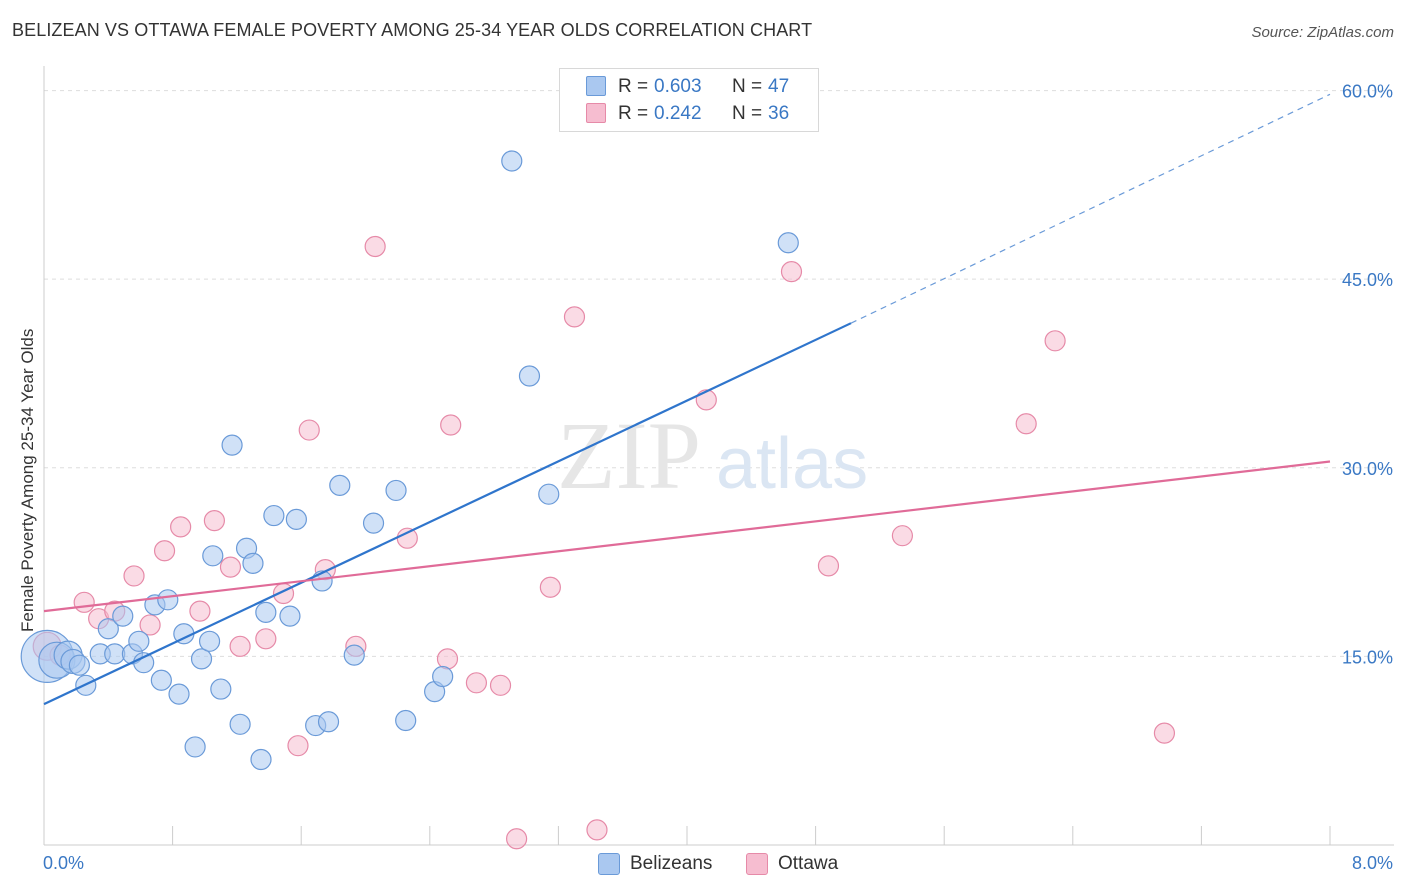 The height and width of the screenshot is (892, 1406). What do you see at coordinates (1372, 863) in the screenshot?
I see `x-tick-label: 8.0%` at bounding box center [1372, 863].